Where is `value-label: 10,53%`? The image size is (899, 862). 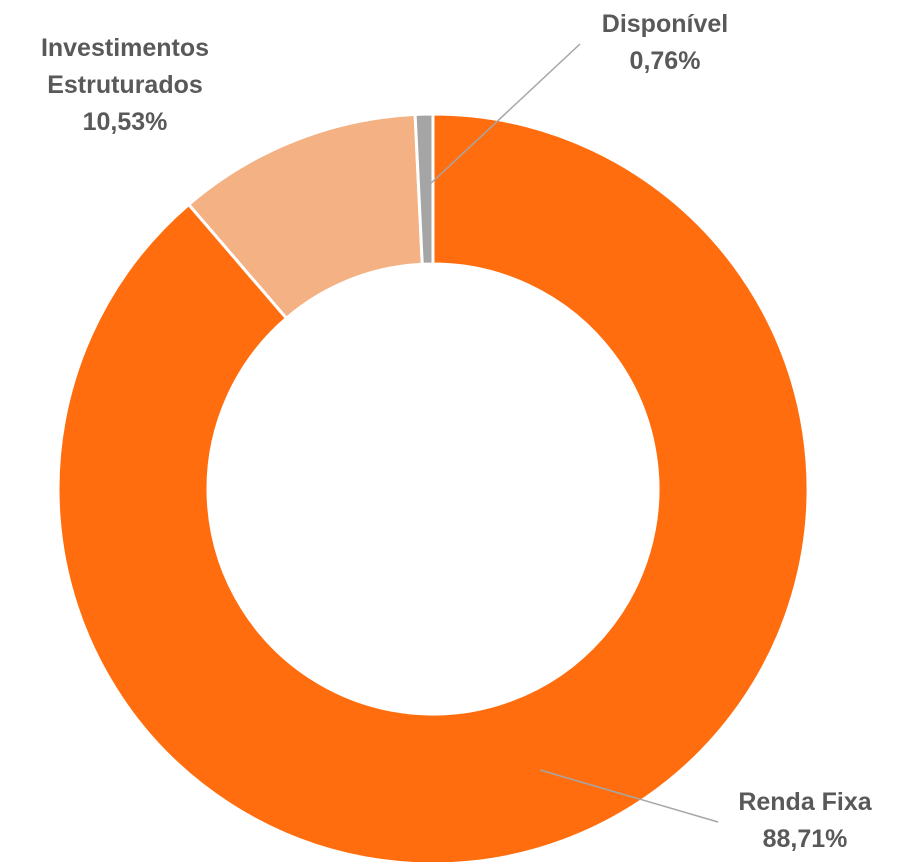
value-label: 10,53% is located at coordinates (125, 122).